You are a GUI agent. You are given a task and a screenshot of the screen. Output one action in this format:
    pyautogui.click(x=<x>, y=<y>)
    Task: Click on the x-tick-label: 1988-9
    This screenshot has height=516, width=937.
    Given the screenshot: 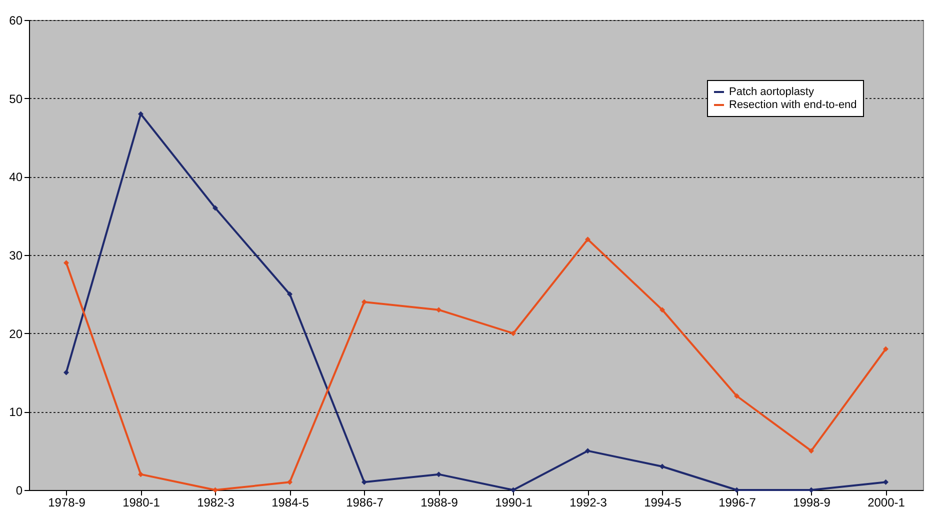 What is the action you would take?
    pyautogui.click(x=439, y=503)
    